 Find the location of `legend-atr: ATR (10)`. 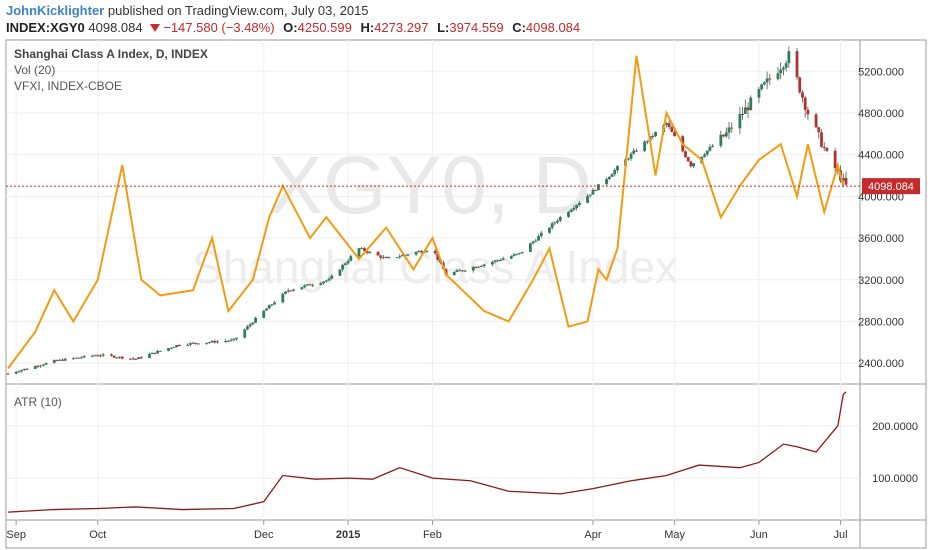

legend-atr: ATR (10) is located at coordinates (38, 402).